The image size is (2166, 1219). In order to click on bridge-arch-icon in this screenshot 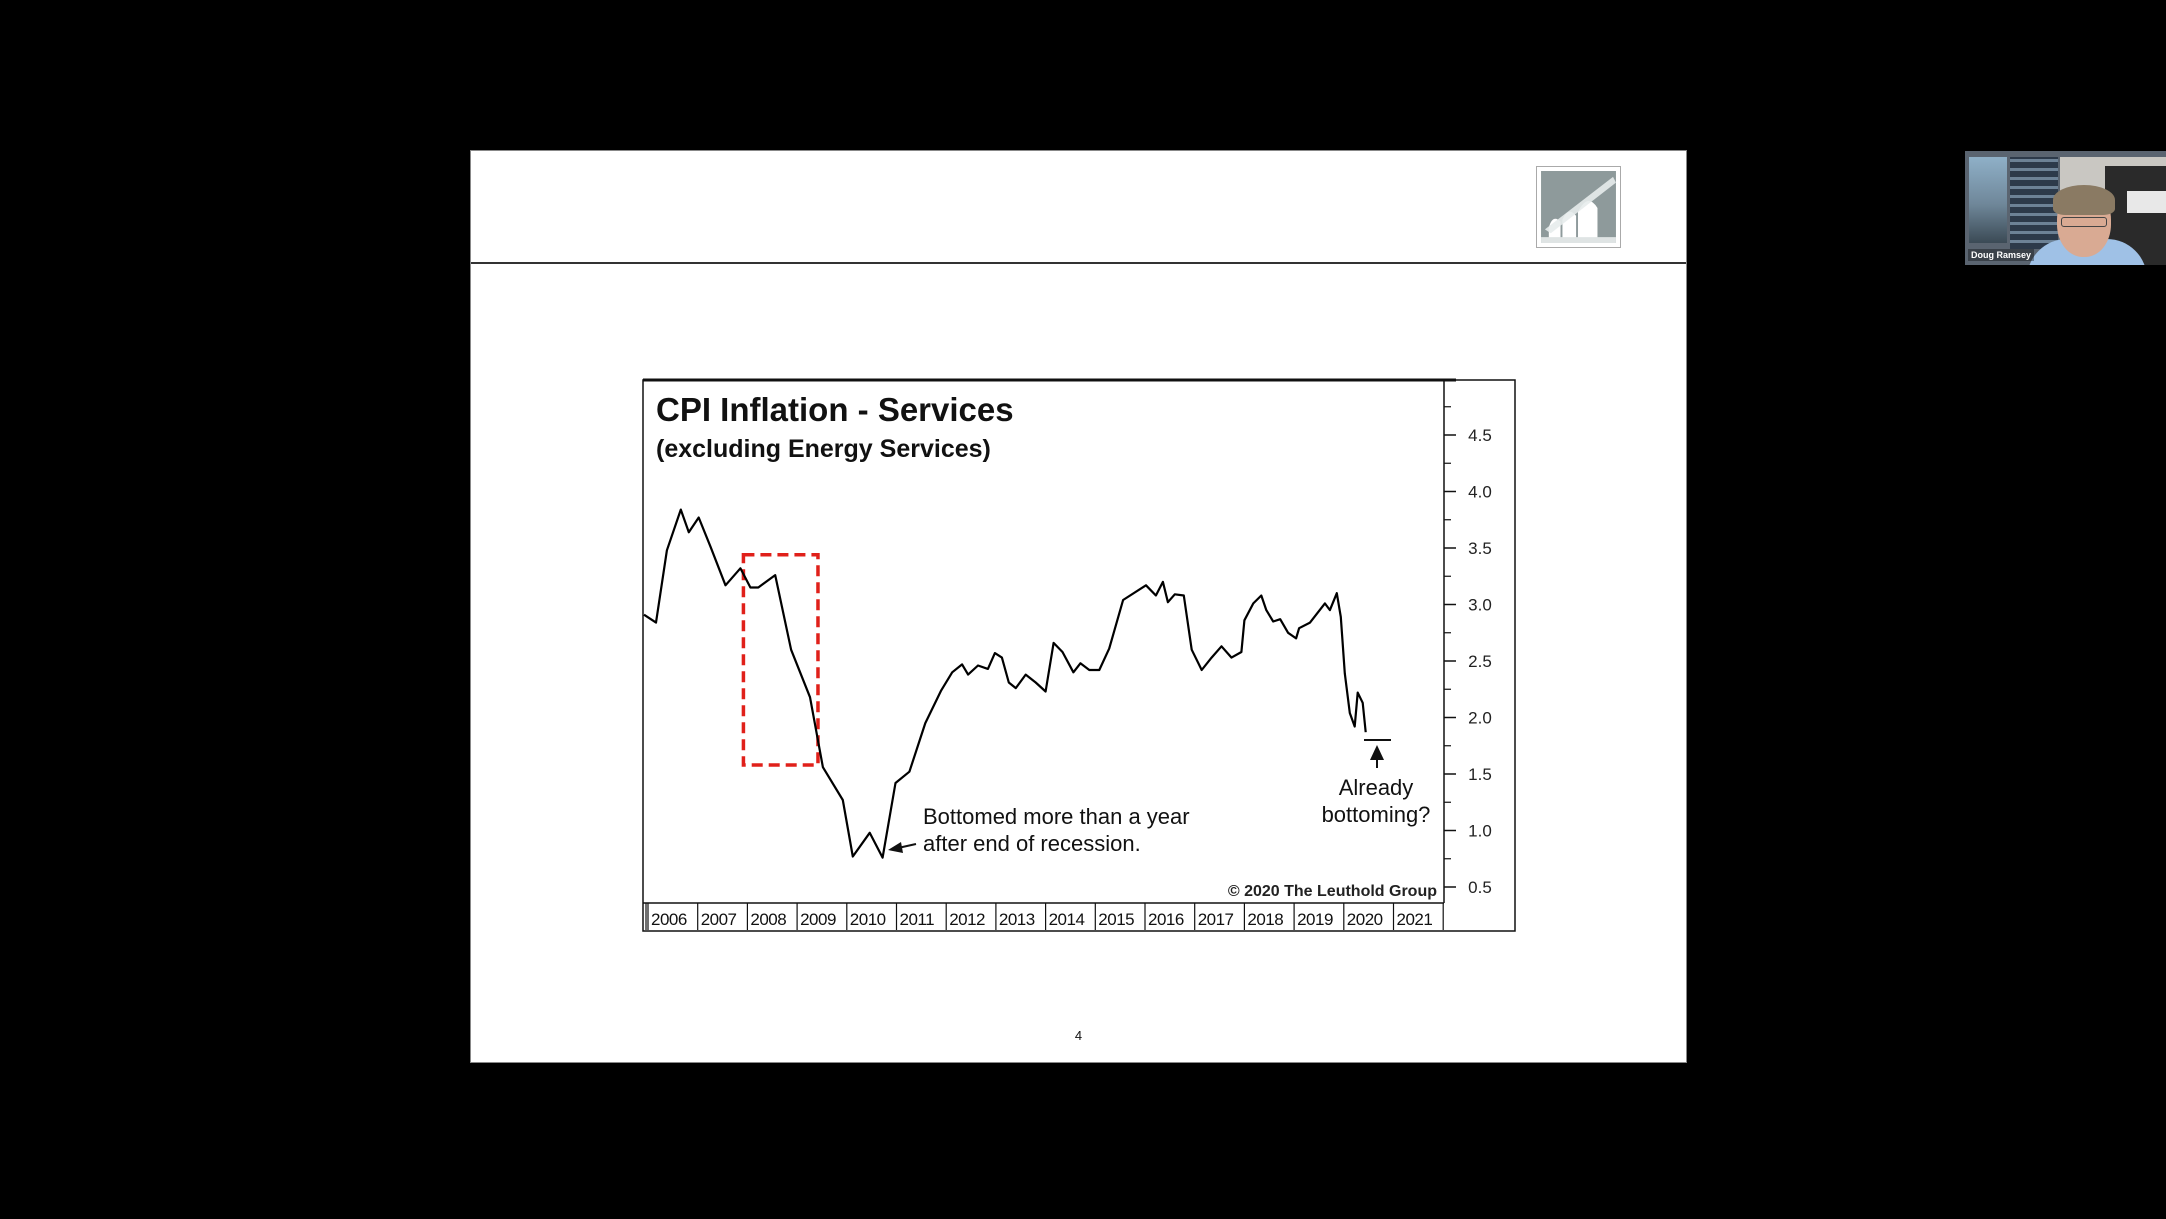, I will do `click(1578, 207)`.